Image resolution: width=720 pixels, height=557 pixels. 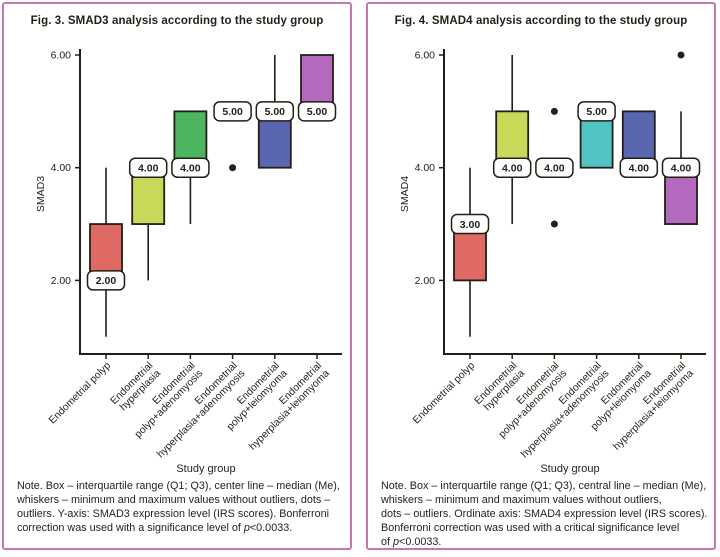 What do you see at coordinates (405, 194) in the screenshot?
I see `y-axis-title: SMAD4` at bounding box center [405, 194].